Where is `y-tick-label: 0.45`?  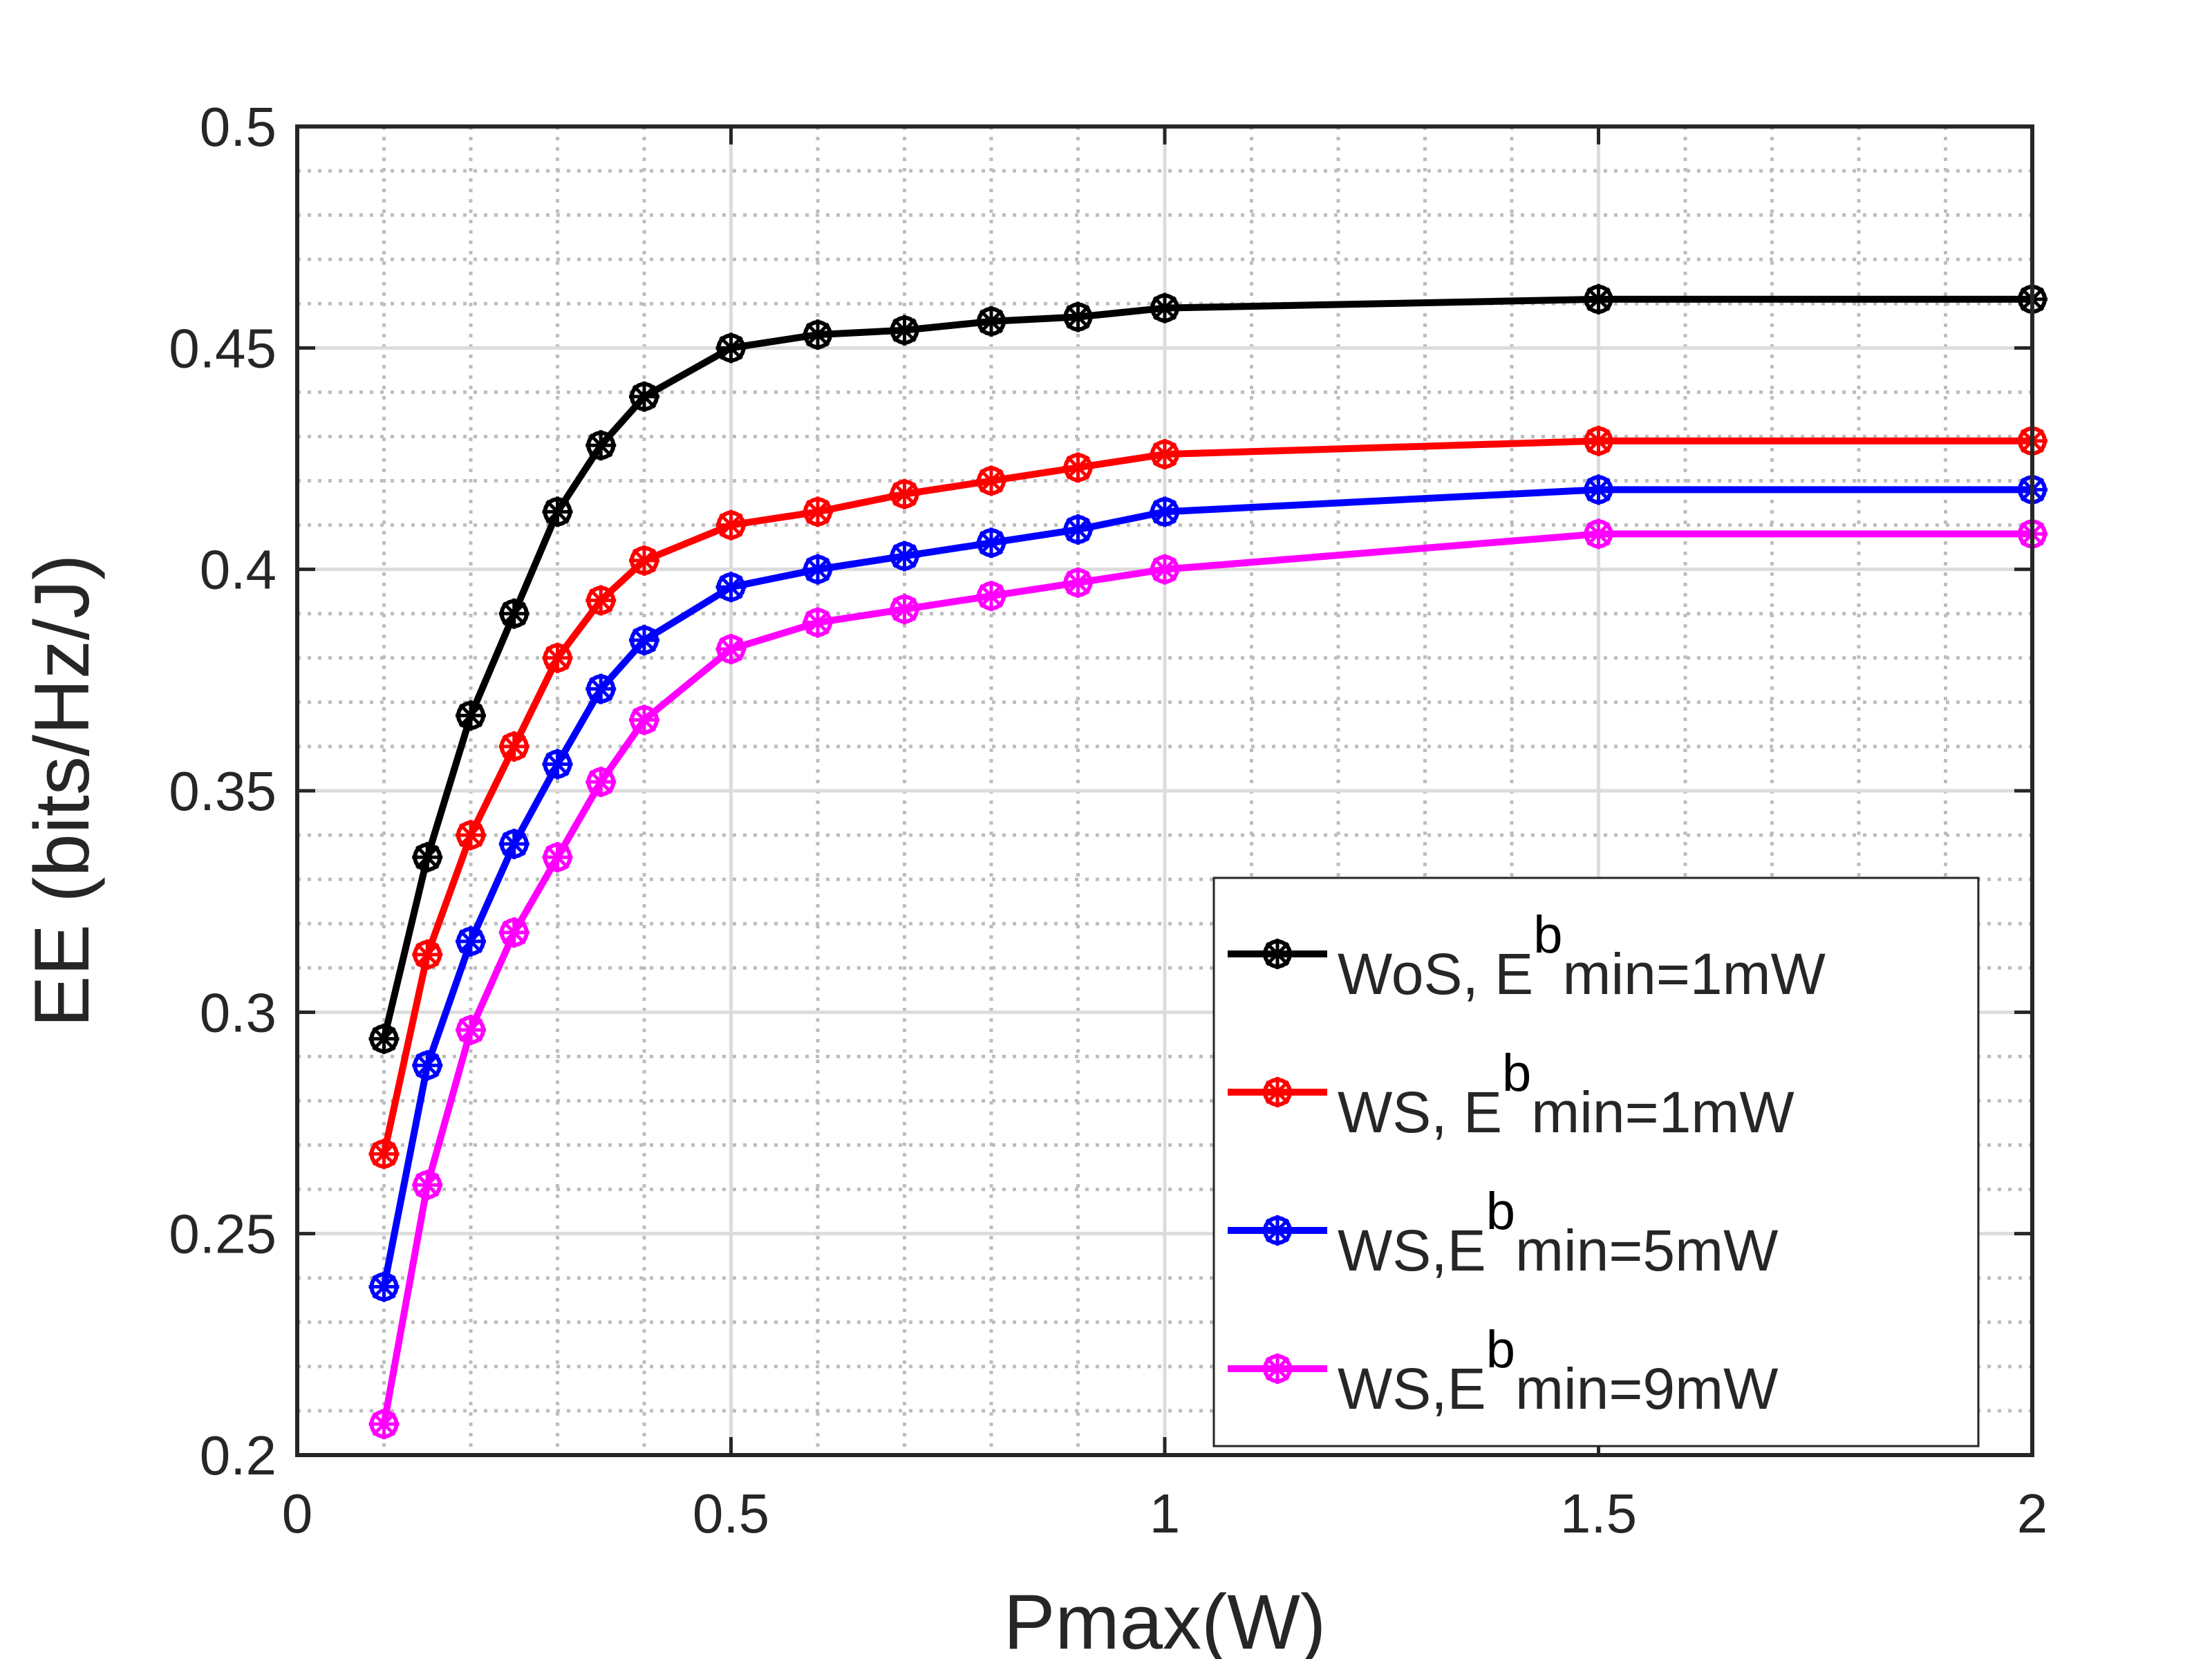 y-tick-label: 0.45 is located at coordinates (222, 348).